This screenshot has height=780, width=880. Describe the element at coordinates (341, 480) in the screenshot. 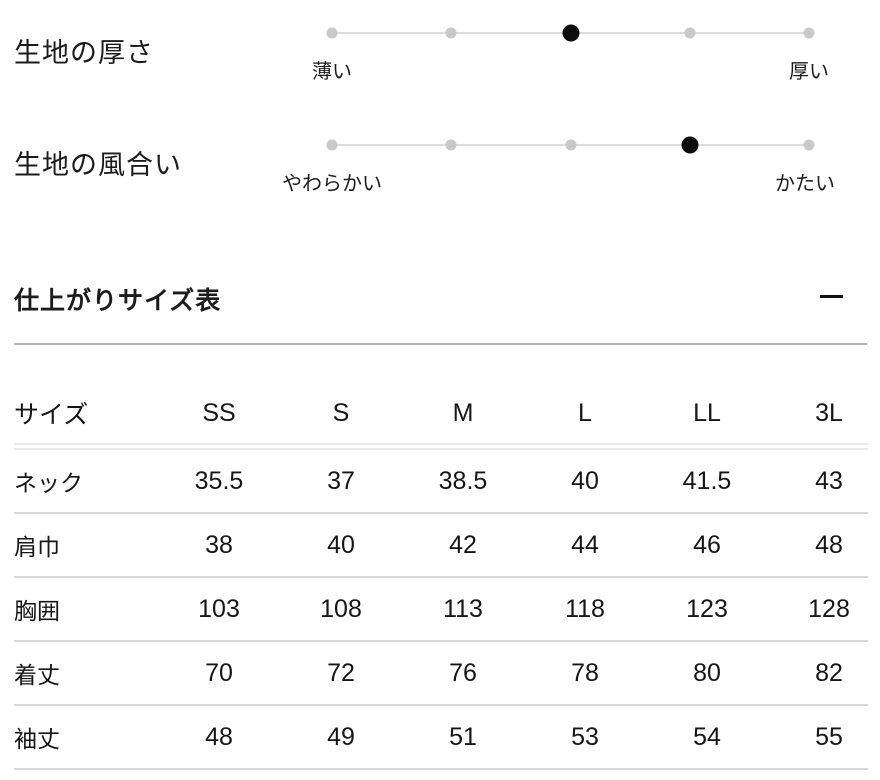

I see `cell-value: 37` at that location.